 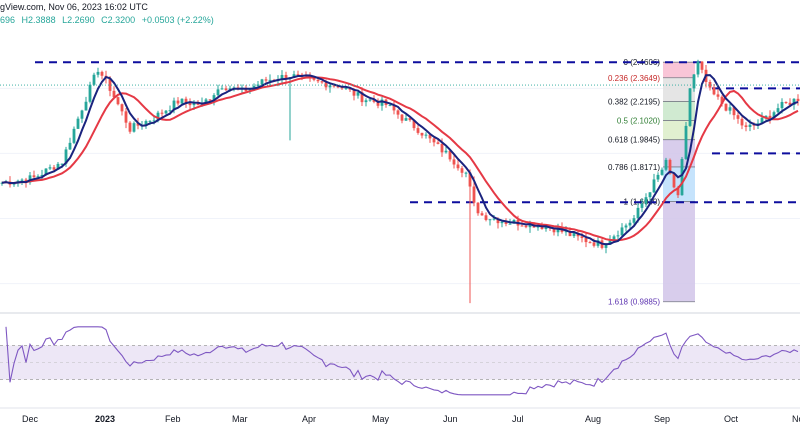 What do you see at coordinates (105, 419) in the screenshot?
I see `x-tick-label: 2023` at bounding box center [105, 419].